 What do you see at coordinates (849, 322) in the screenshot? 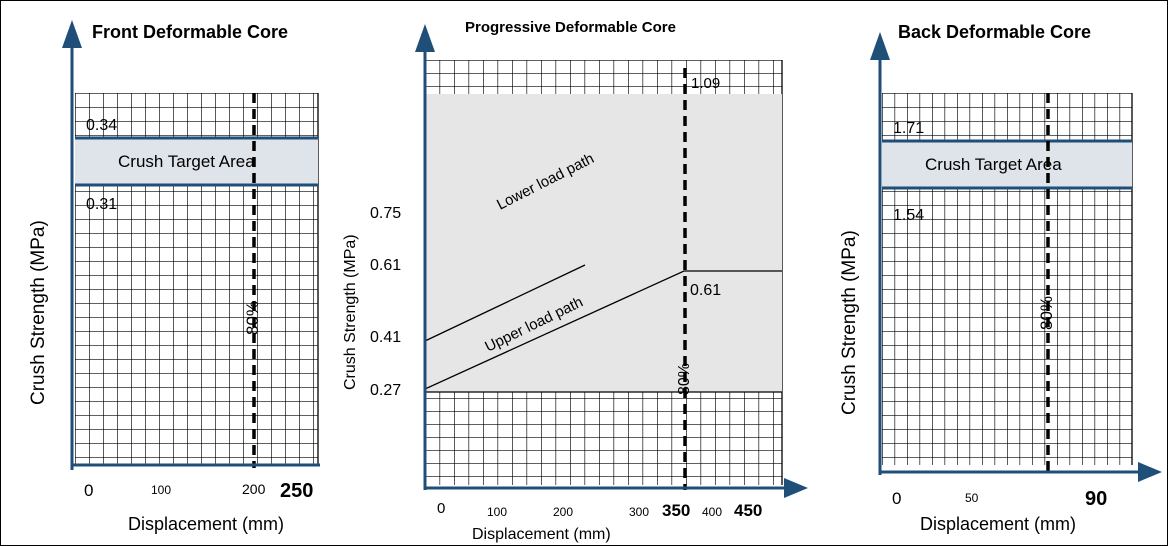
I see `back-y-label: Crush Strength (MPa)` at bounding box center [849, 322].